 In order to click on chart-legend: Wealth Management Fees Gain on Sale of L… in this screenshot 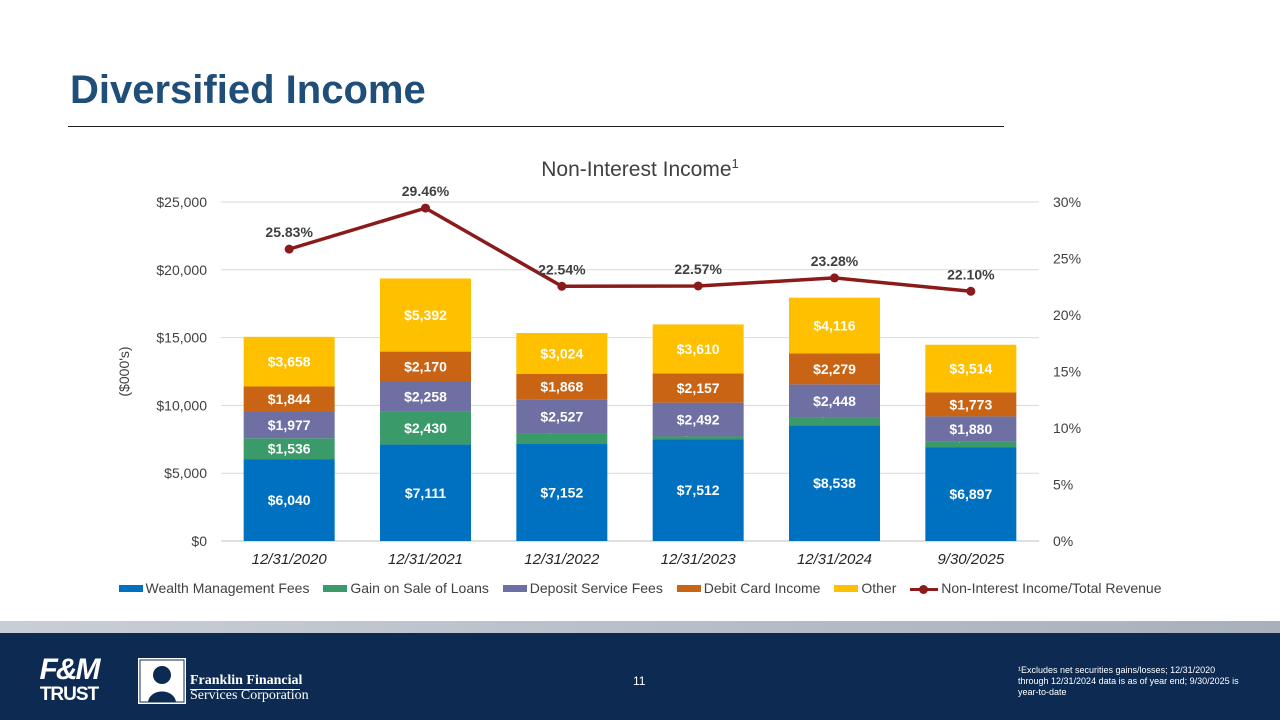, I will do `click(640, 588)`.